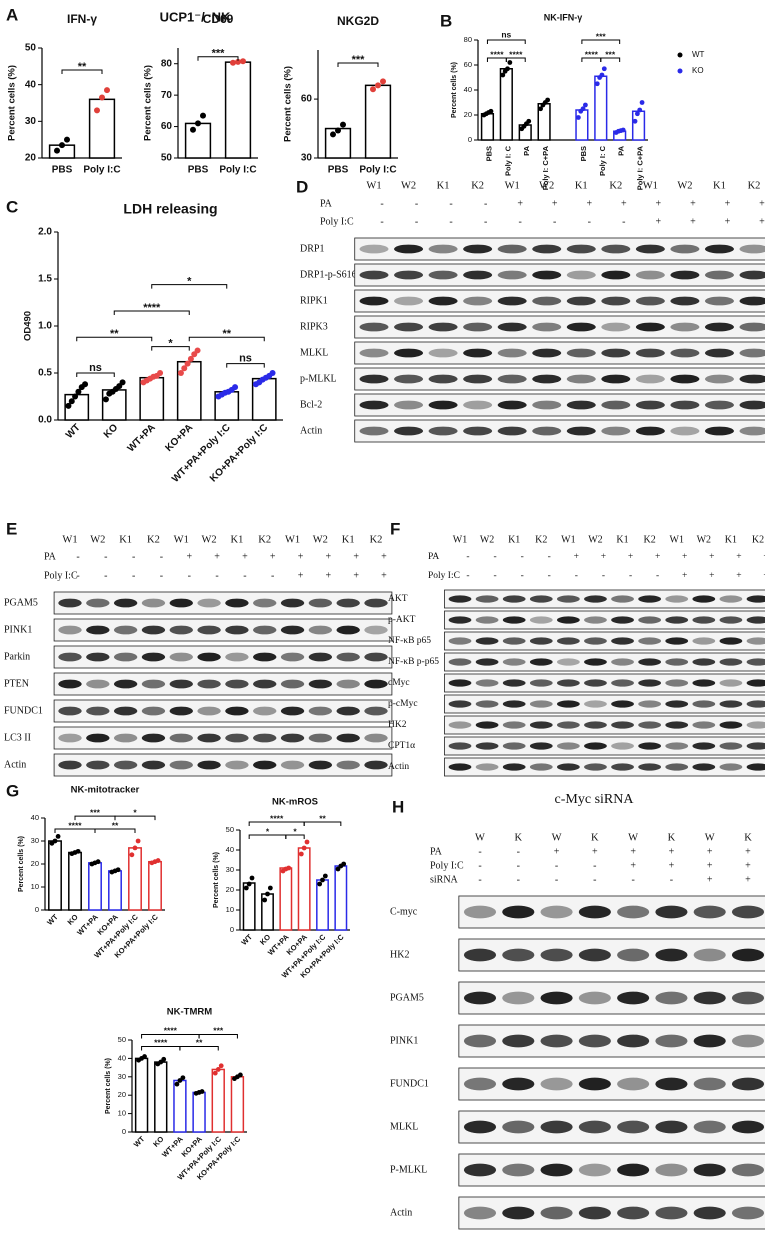 The width and height of the screenshot is (765, 1250). What do you see at coordinates (73, 431) in the screenshot?
I see `x-tick-label: WT` at bounding box center [73, 431].